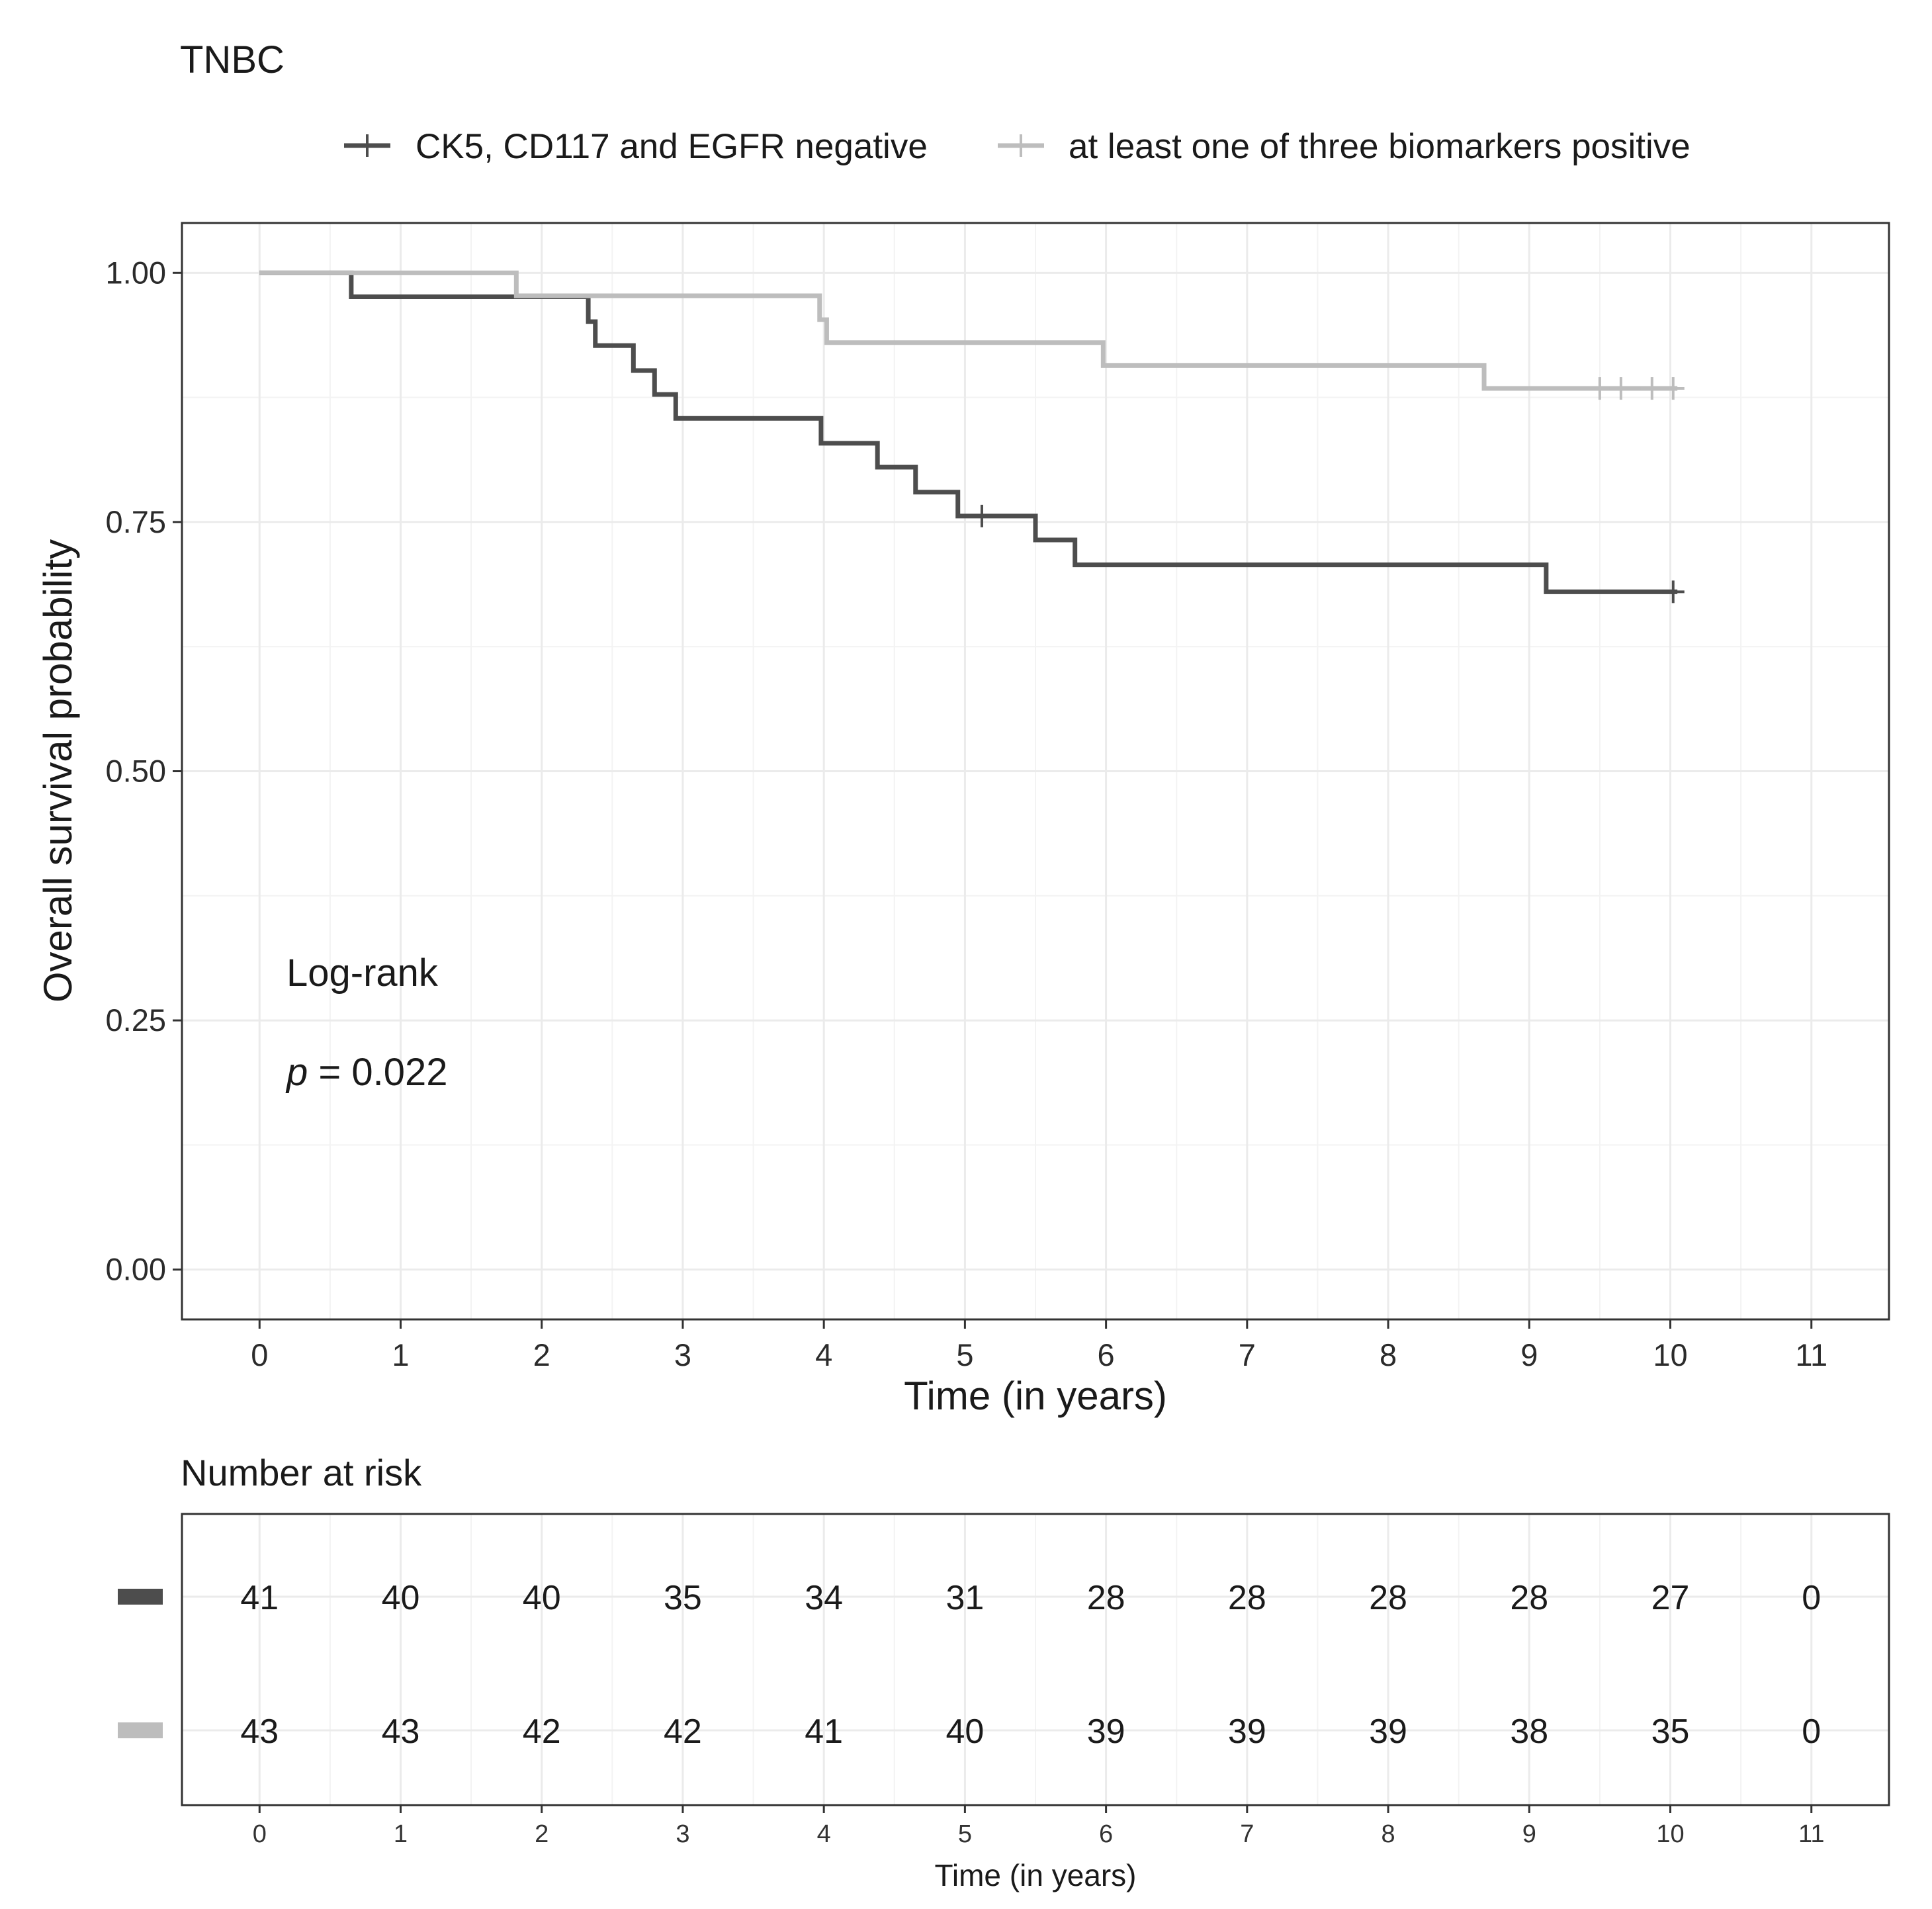 The width and height of the screenshot is (1932, 1909). I want to click on x-axis-title: Time (in years), so click(1035, 1396).